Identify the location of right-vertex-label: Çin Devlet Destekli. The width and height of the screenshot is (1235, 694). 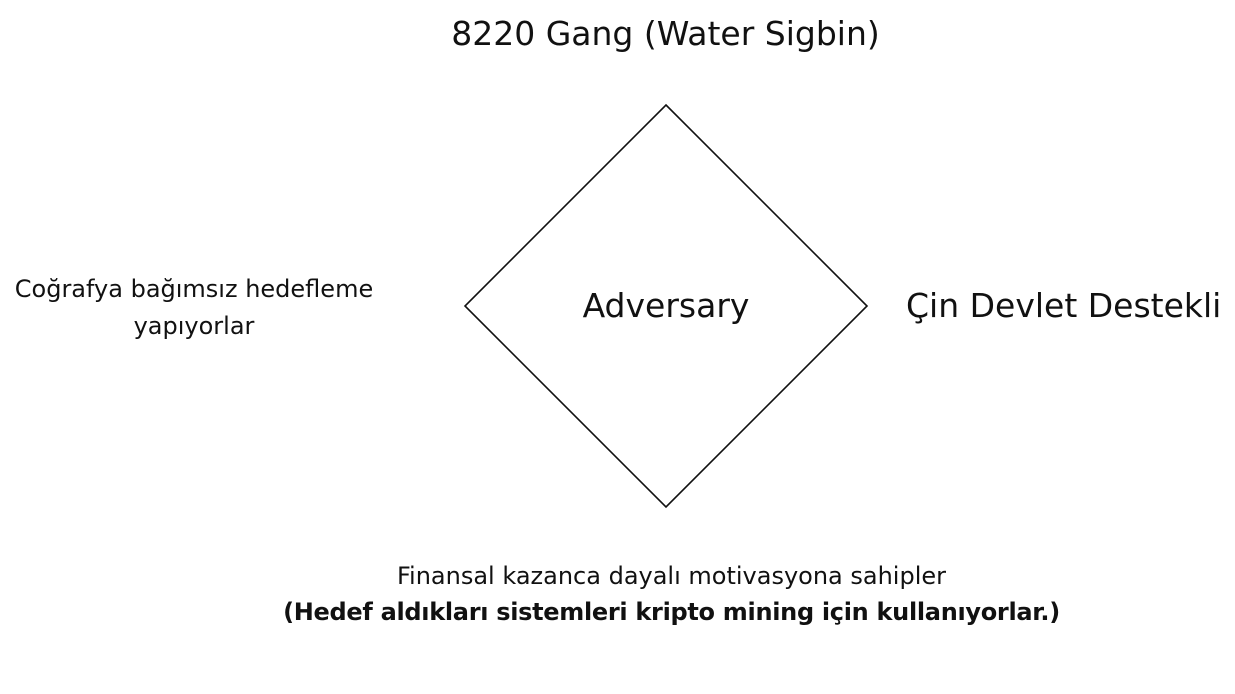
(1064, 305).